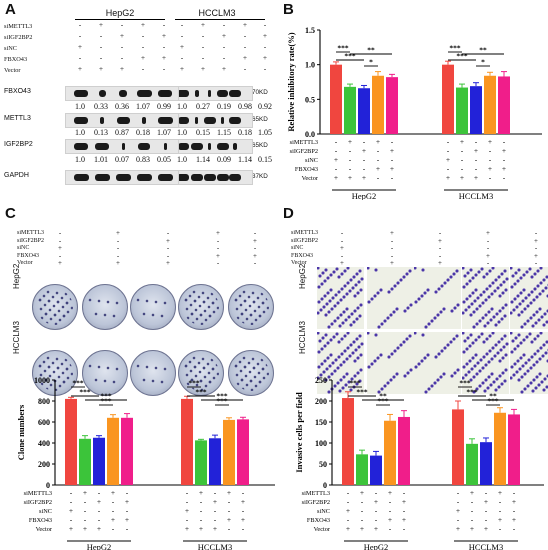  I want to click on hepg2-header-line, so click(120, 19).